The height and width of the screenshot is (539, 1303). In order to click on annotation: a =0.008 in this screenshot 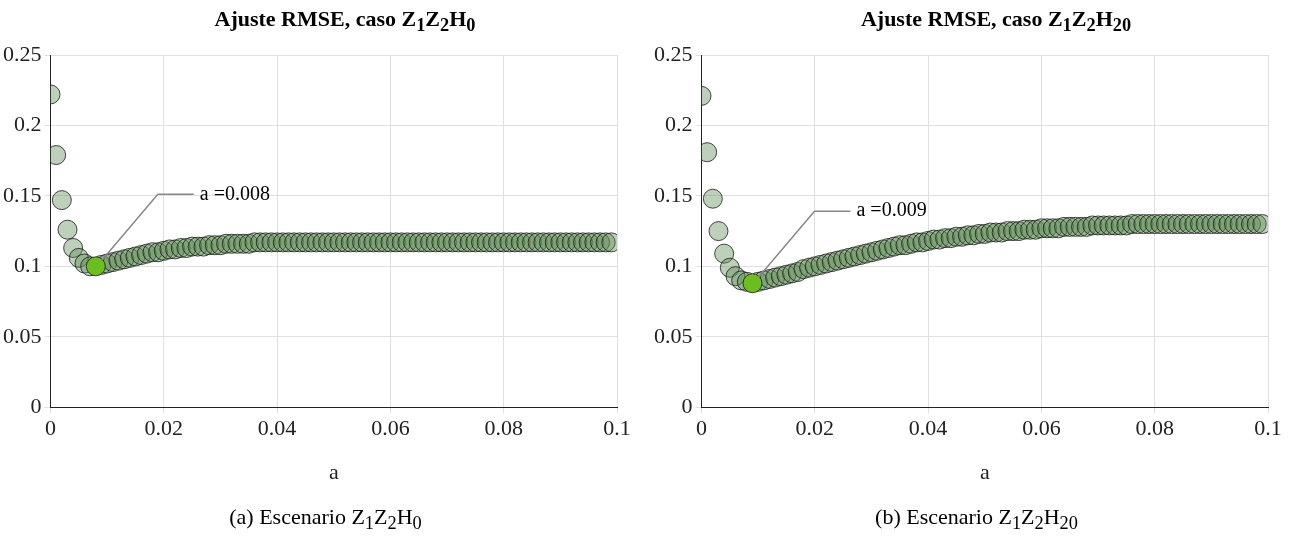, I will do `click(234, 192)`.